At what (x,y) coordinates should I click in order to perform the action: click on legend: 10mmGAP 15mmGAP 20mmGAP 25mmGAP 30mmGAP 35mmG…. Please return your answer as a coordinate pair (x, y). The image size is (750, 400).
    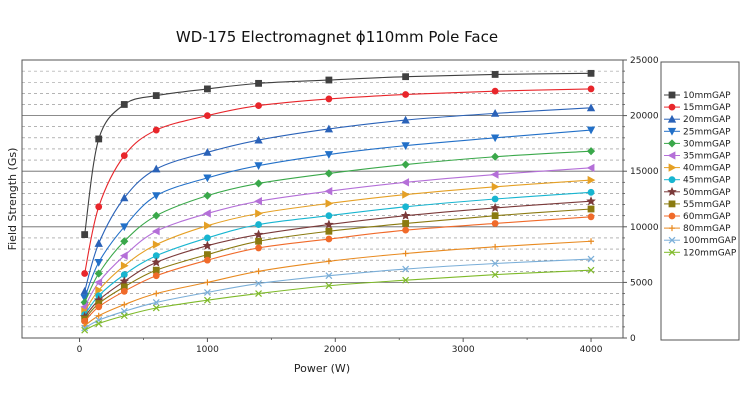
    Looking at the image, I should click on (700, 201).